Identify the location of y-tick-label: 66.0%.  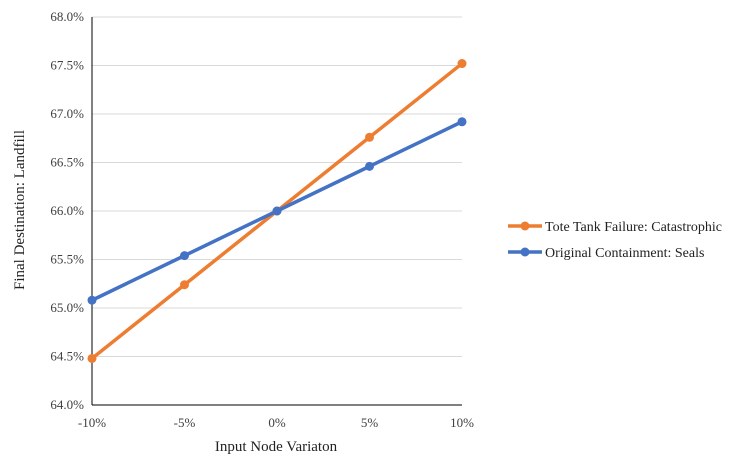
(67, 210).